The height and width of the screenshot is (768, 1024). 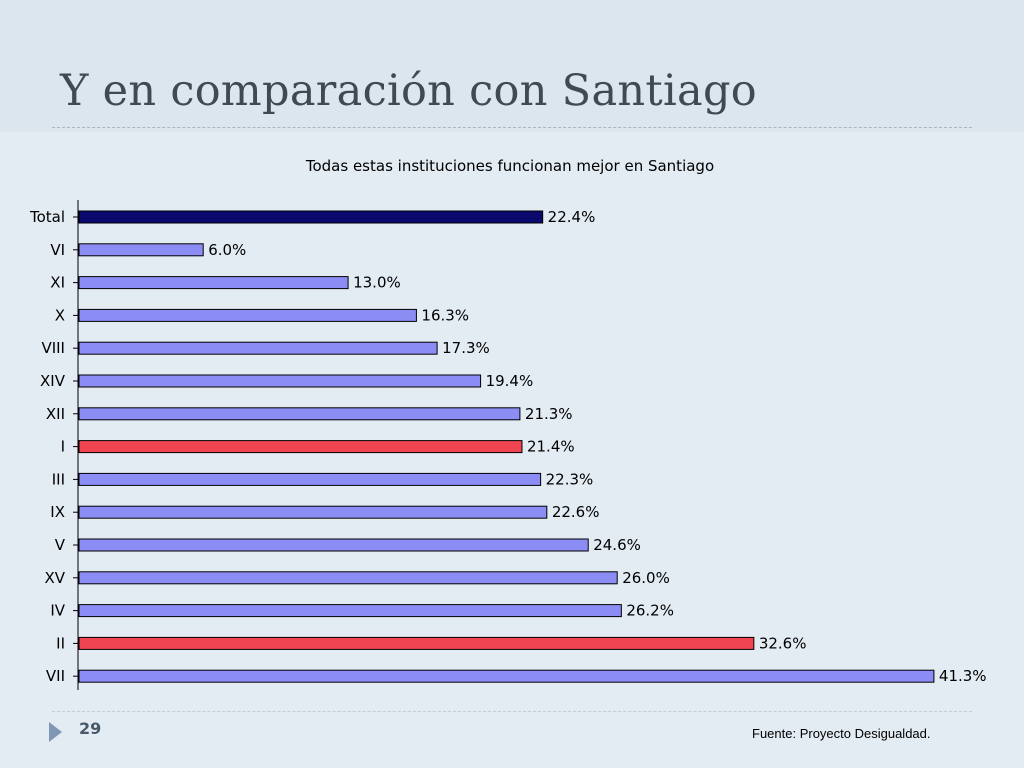 I want to click on y-tick-label: II, so click(x=60, y=643).